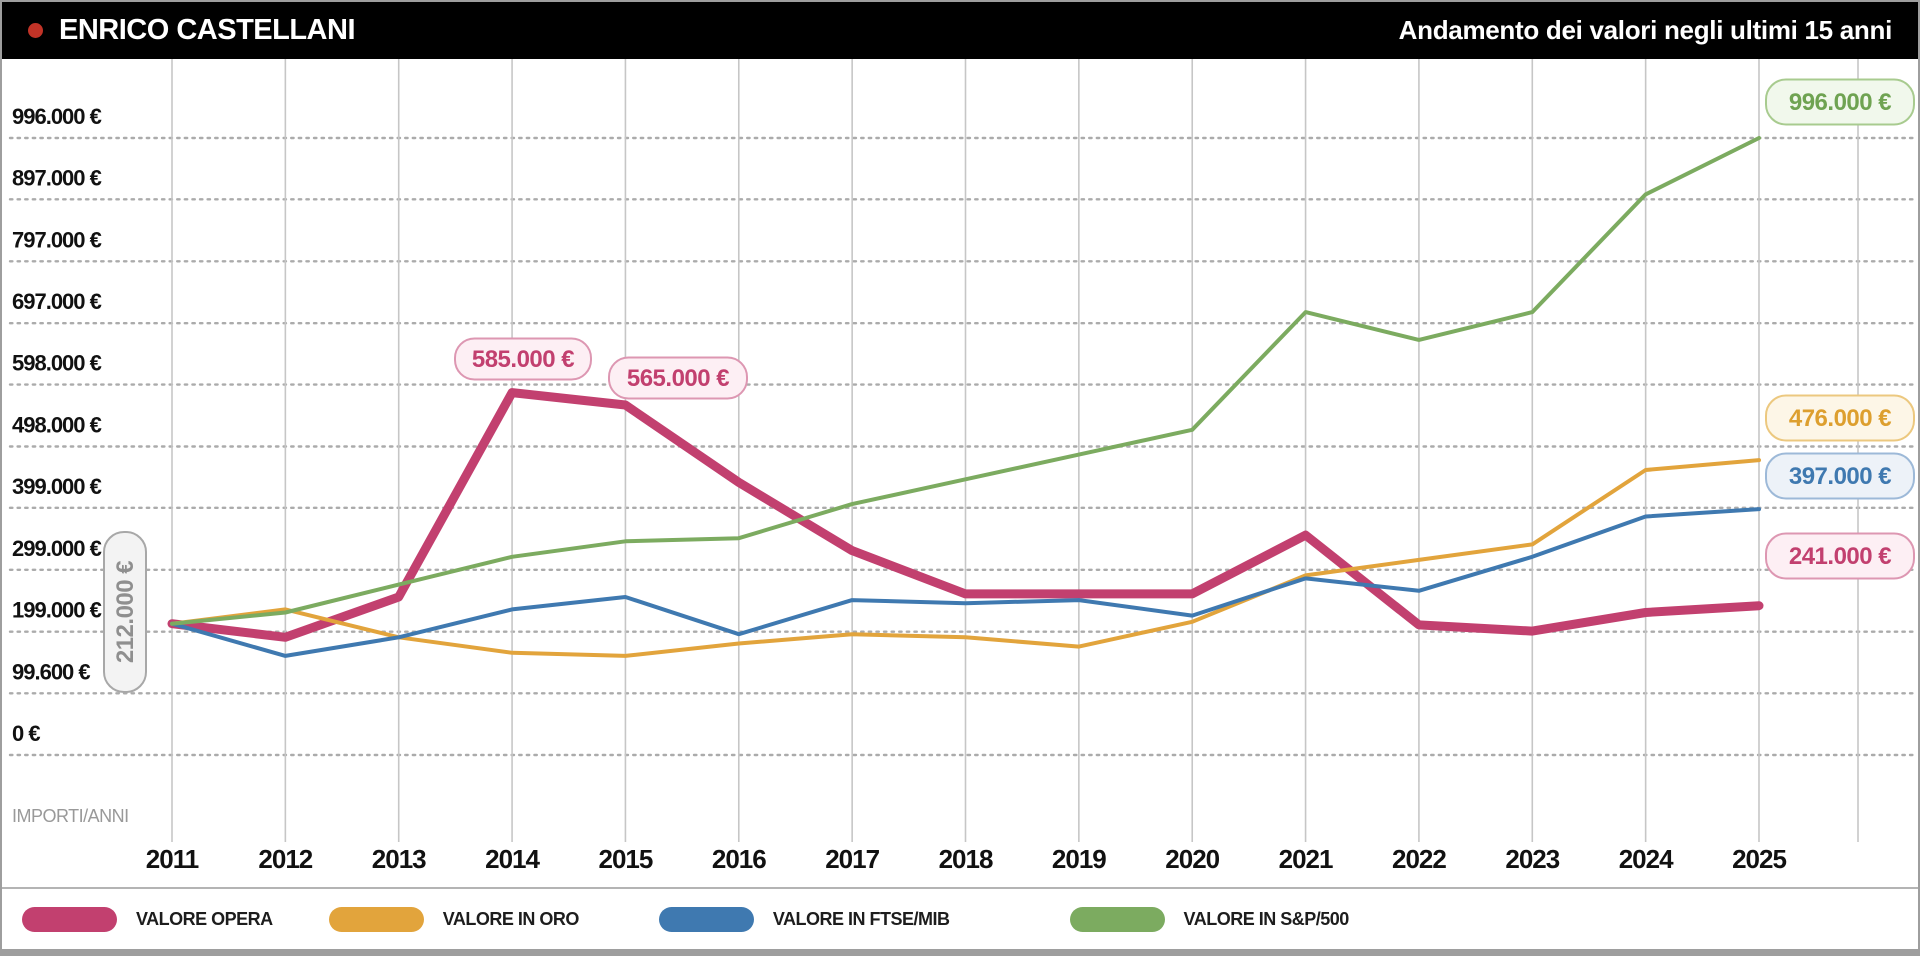  What do you see at coordinates (1192, 859) in the screenshot?
I see `x-tick-label: 2020` at bounding box center [1192, 859].